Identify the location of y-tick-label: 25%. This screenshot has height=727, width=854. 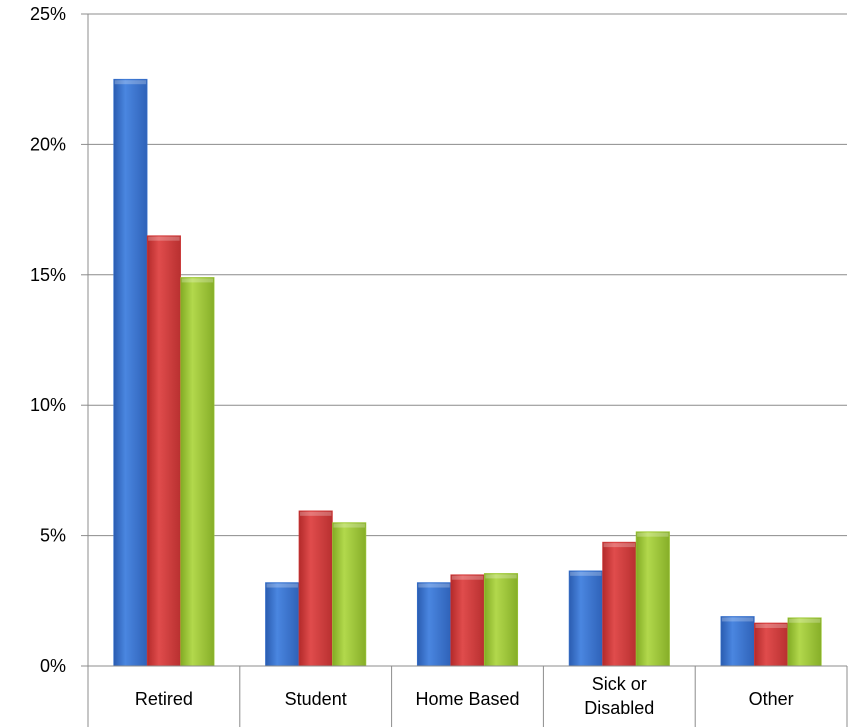
(48, 14).